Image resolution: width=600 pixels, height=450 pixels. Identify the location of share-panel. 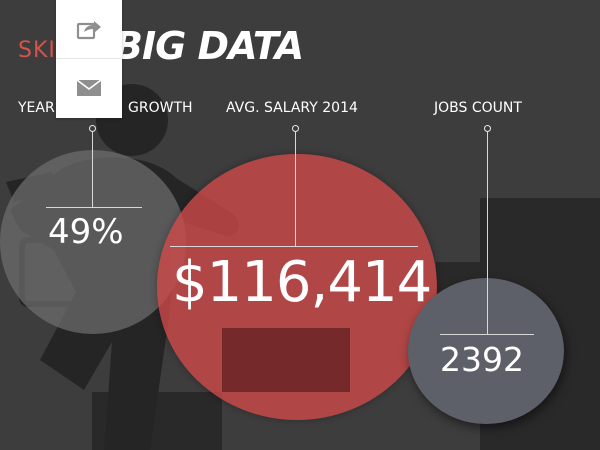
(89, 59).